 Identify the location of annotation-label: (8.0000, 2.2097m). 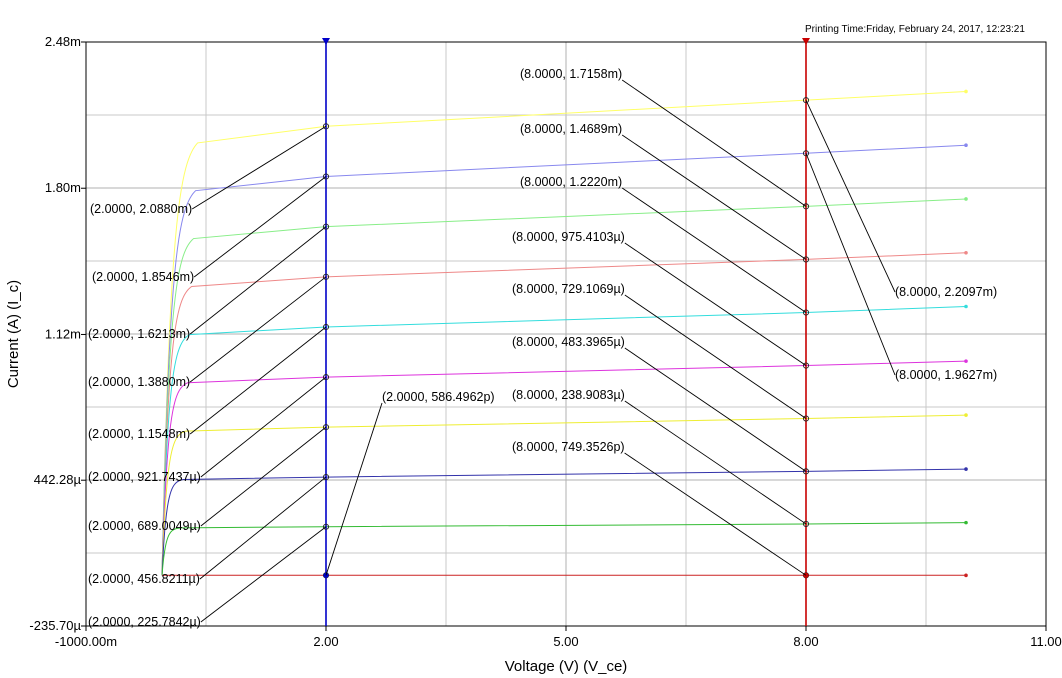
(946, 292).